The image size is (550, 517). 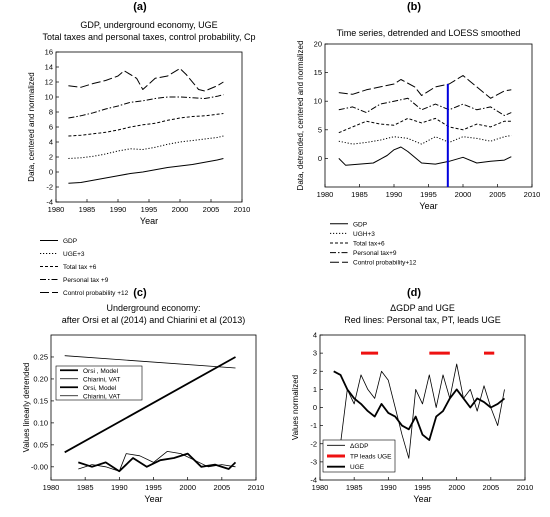 I want to click on y-tick-label: 0, so click(x=315, y=407).